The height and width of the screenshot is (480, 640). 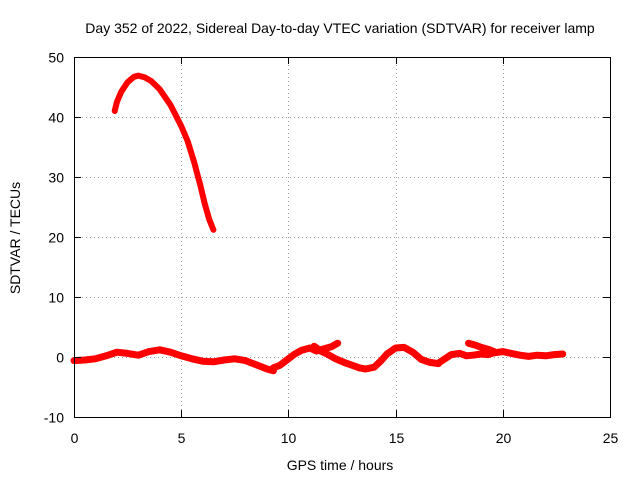 I want to click on x-tick-label: 5, so click(x=182, y=438).